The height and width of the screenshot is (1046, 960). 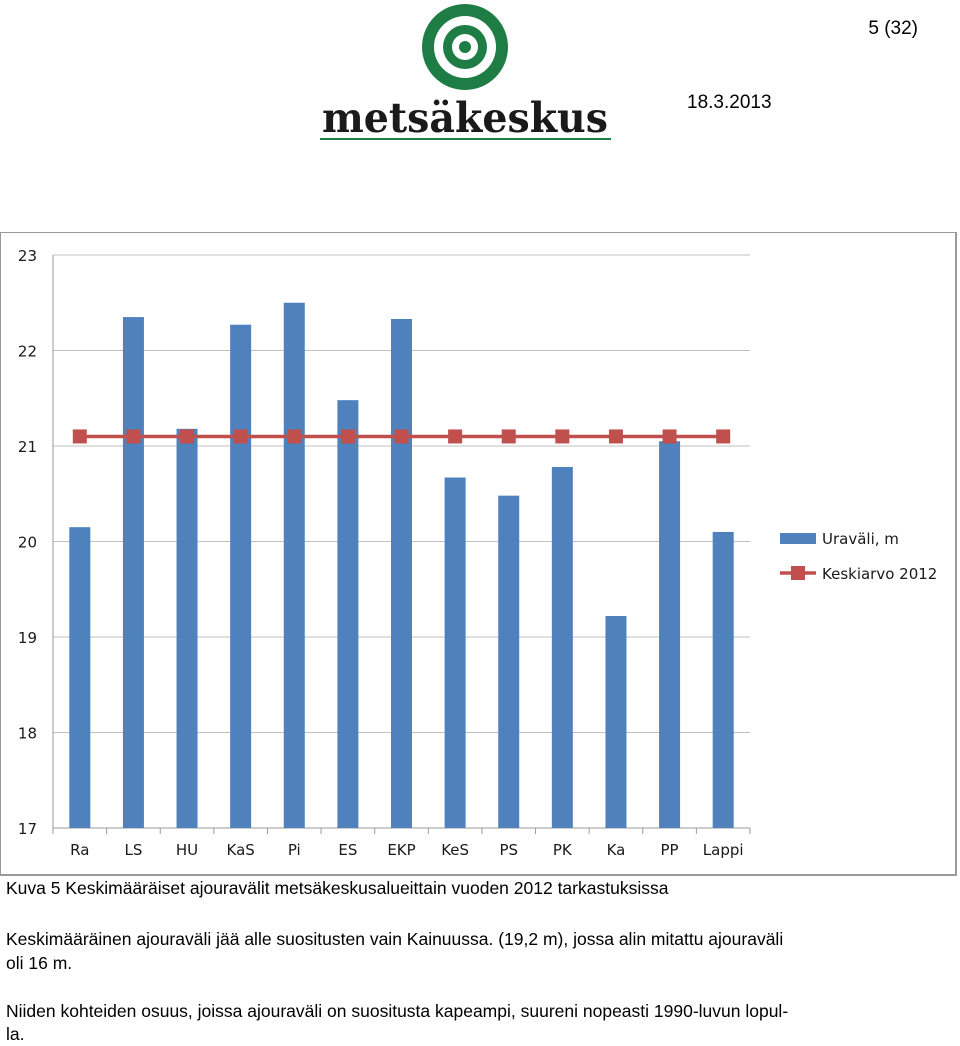 I want to click on x-tick-label: ES, so click(x=347, y=850).